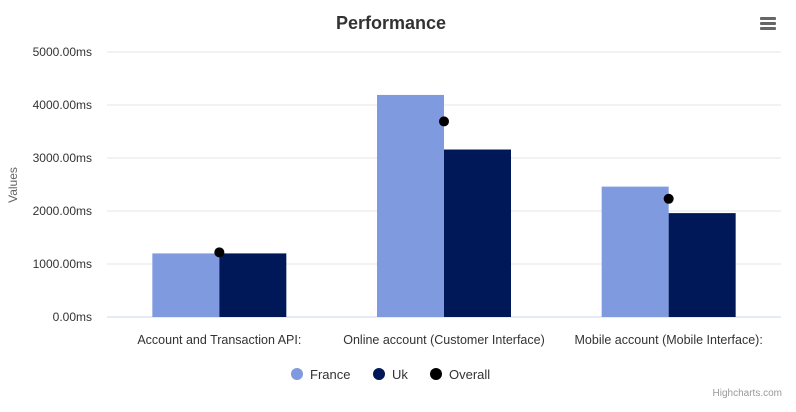 This screenshot has height=412, width=796. I want to click on y-tick-label: 4000.00ms, so click(62, 105).